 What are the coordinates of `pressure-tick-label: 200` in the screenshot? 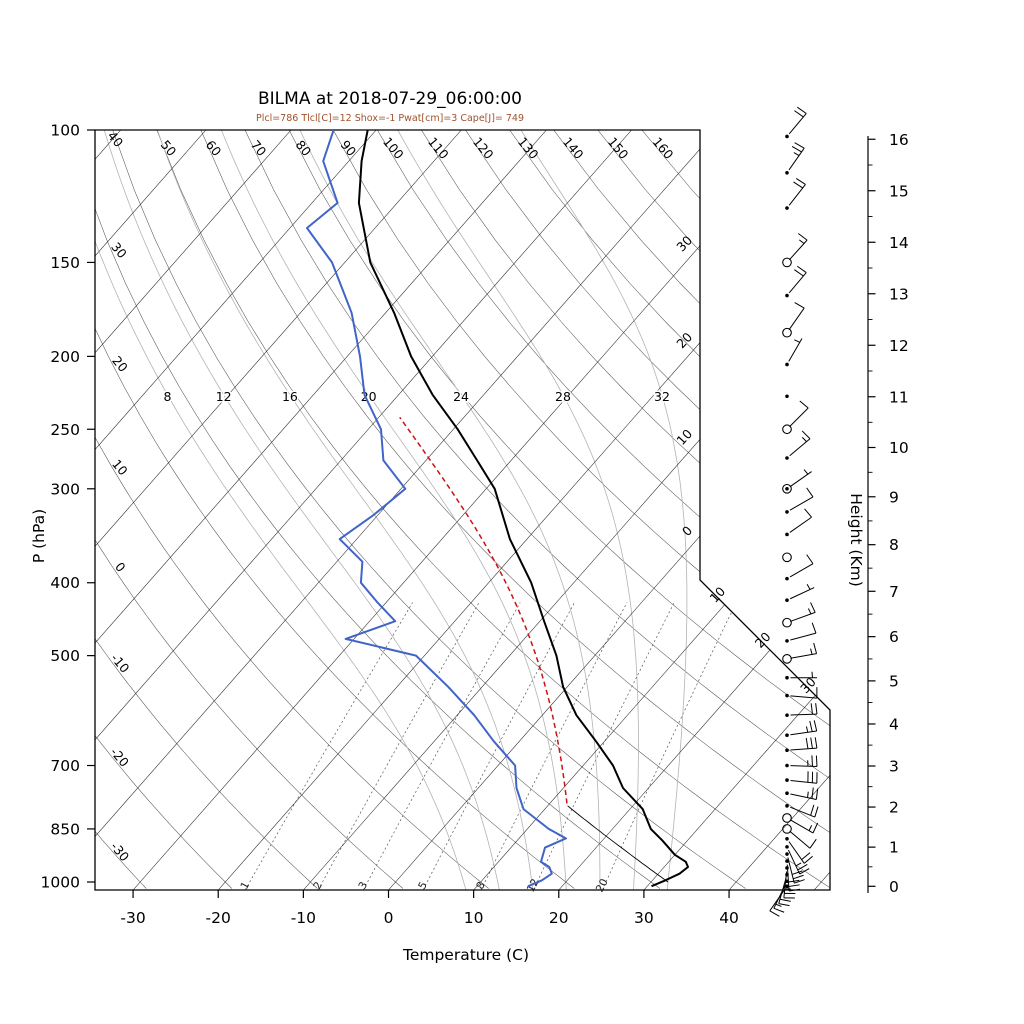 It's located at (65, 357).